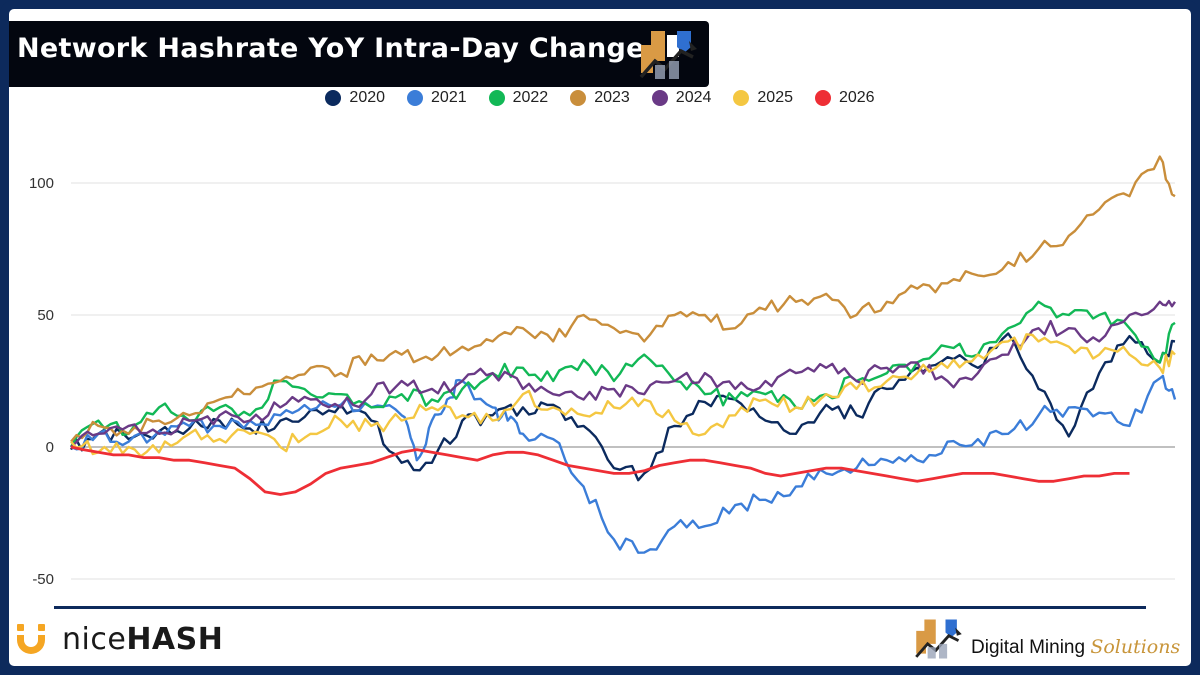  I want to click on legend-item-2026: 2026, so click(844, 98).